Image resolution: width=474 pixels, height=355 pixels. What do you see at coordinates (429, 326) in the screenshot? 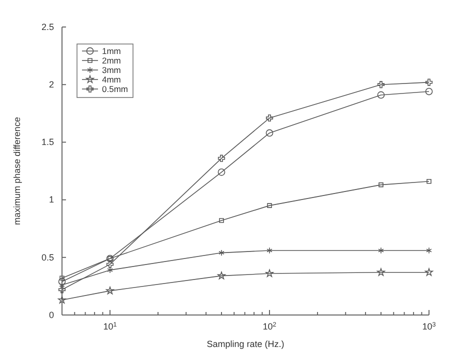
I see `x-tick-label: 10$^{3}$` at bounding box center [429, 326].